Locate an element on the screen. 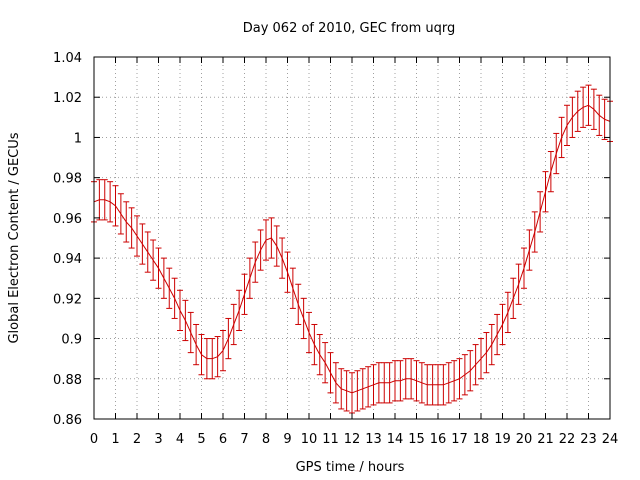 This screenshot has height=480, width=640. x-tick-label: 16 is located at coordinates (438, 439).